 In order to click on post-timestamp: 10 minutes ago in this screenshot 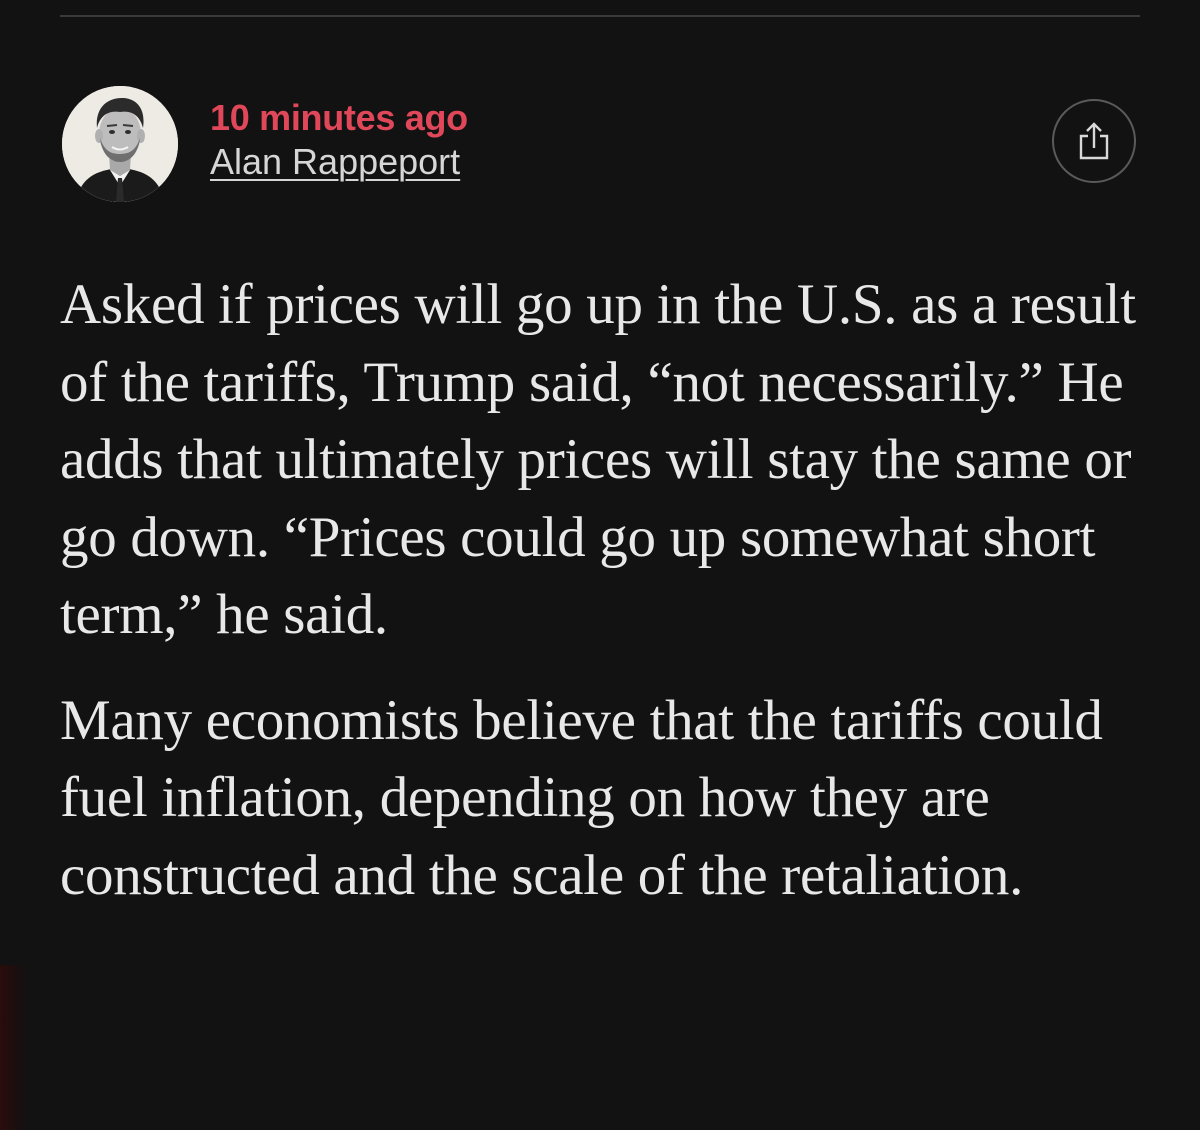, I will do `click(339, 117)`.